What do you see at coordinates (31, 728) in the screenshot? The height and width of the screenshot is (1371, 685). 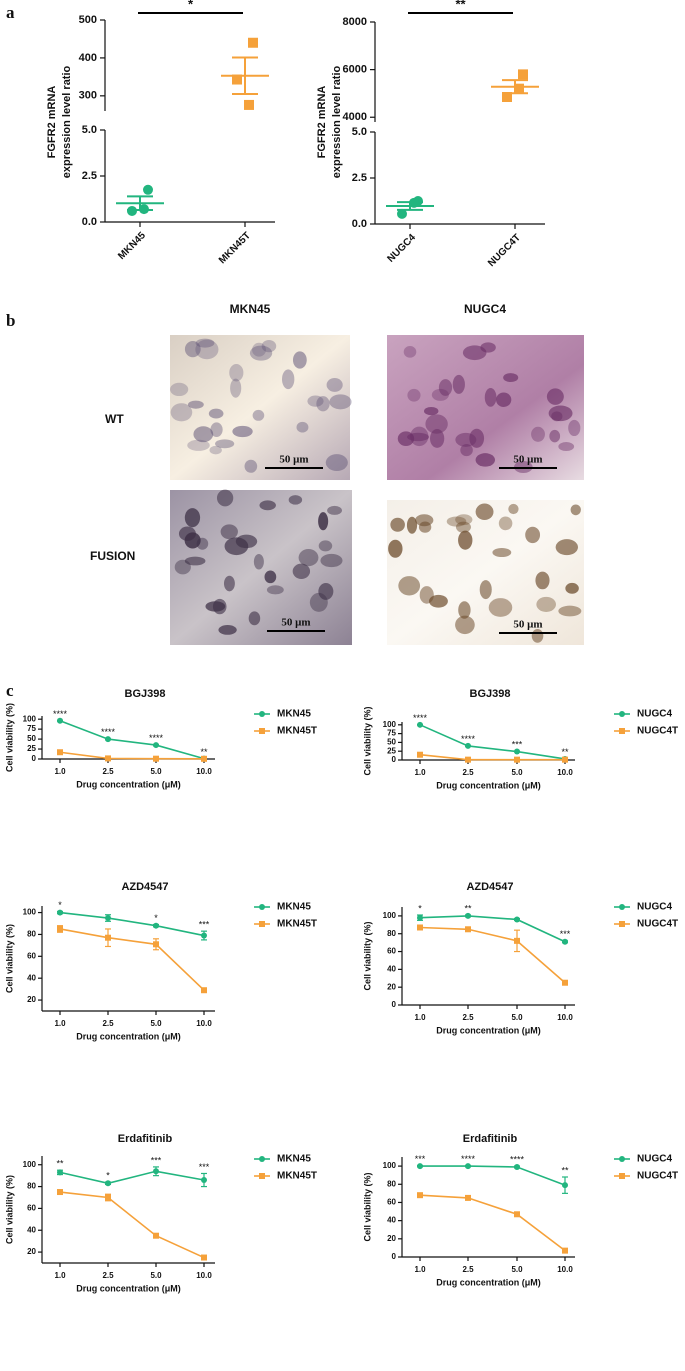 I see `y-tick-label: 75` at bounding box center [31, 728].